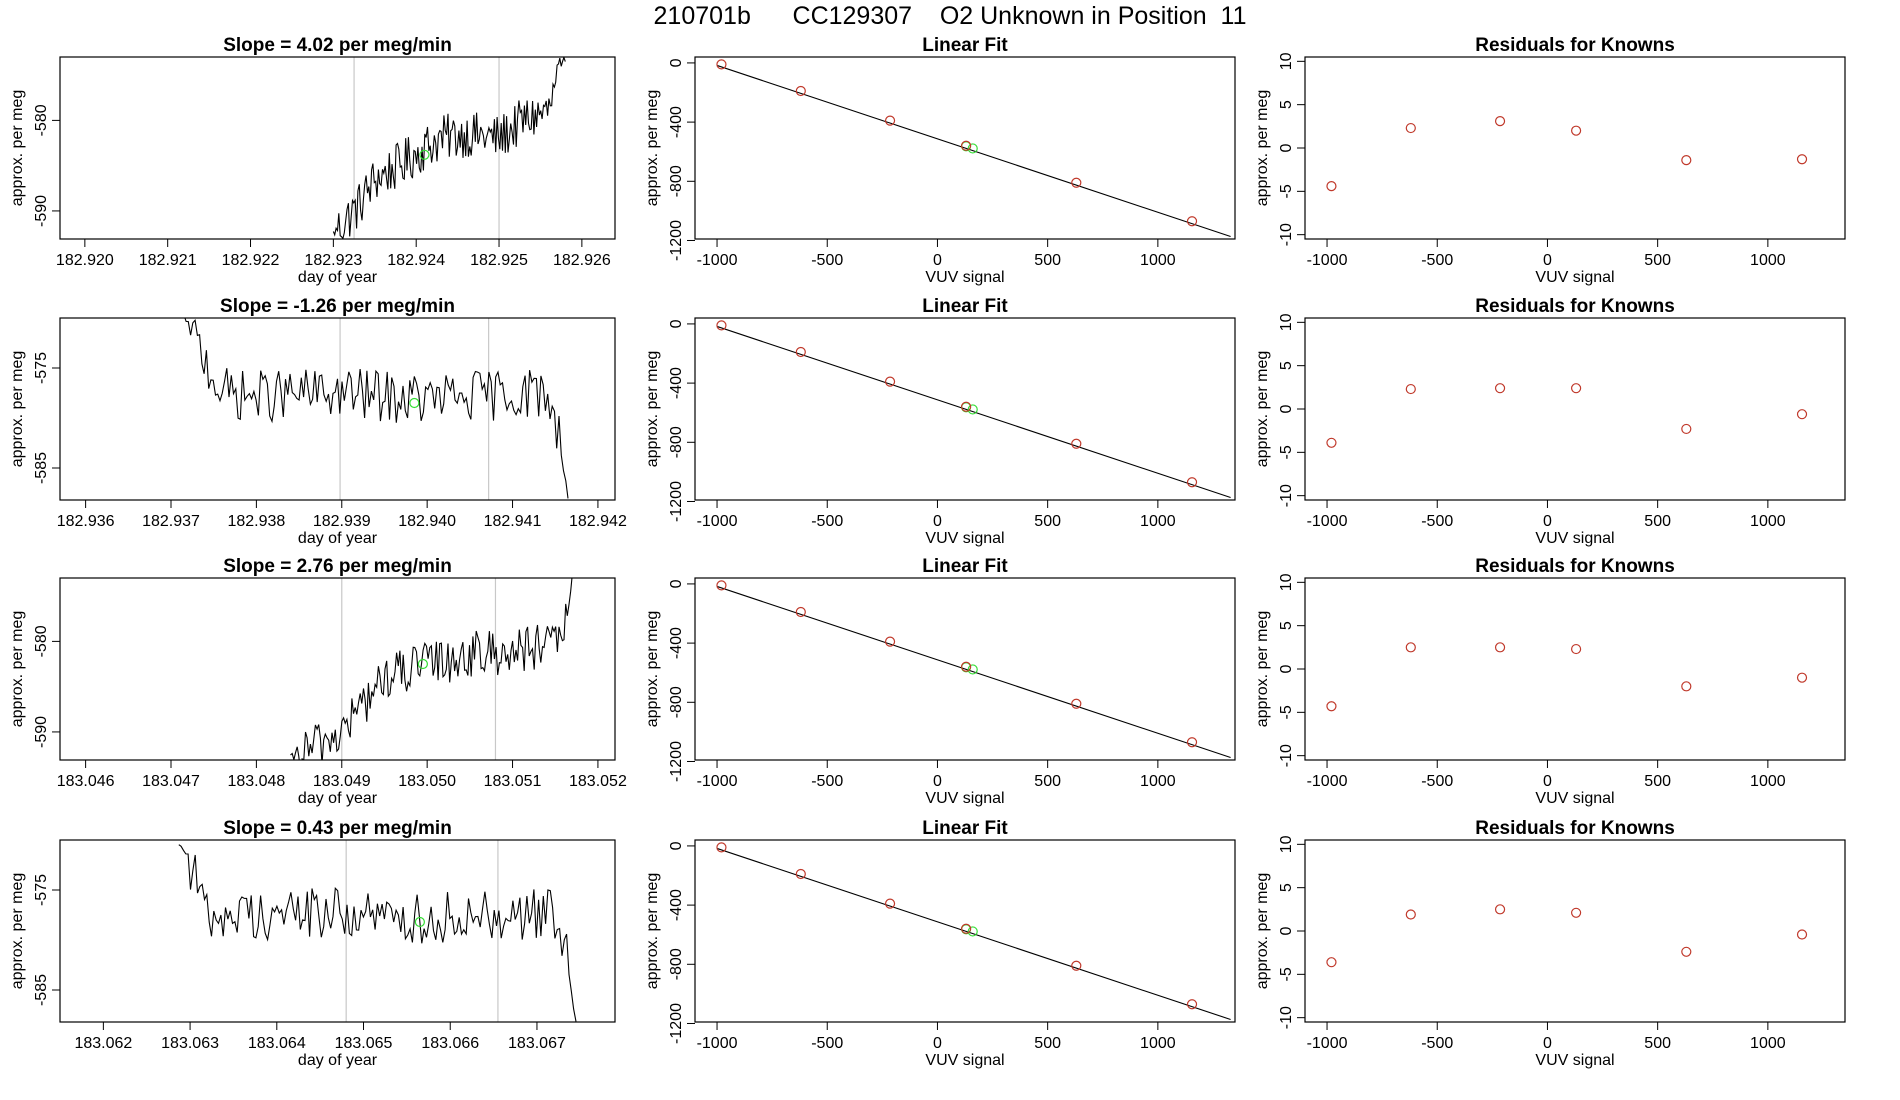  What do you see at coordinates (422, 664) in the screenshot?
I see `highlight-point` at bounding box center [422, 664].